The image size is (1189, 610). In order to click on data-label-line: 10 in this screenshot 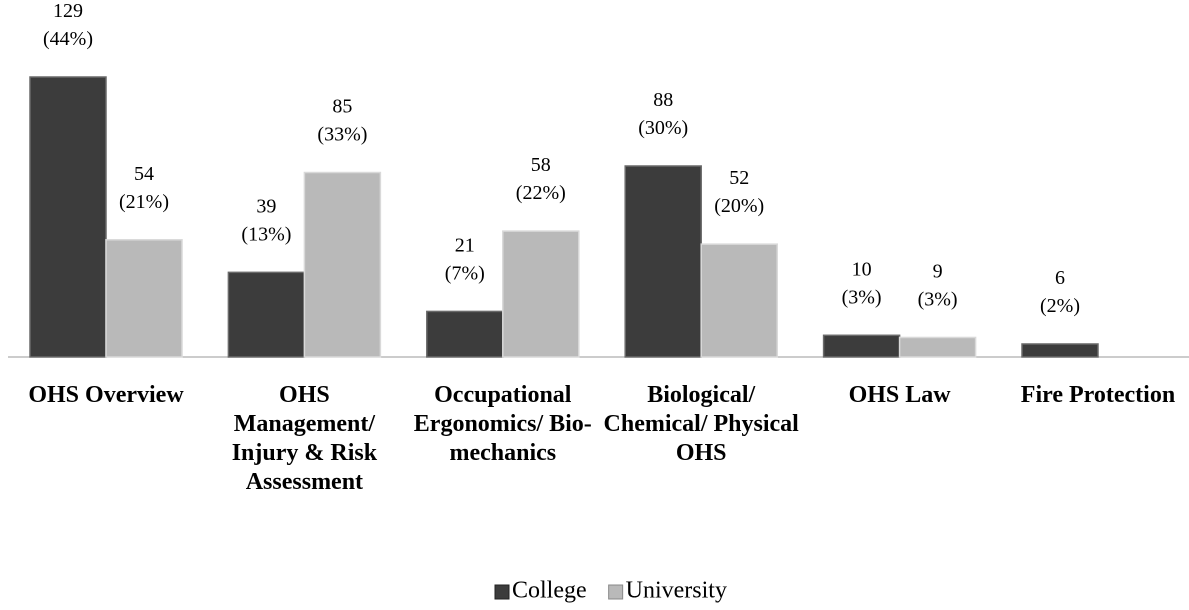, I will do `click(862, 269)`.